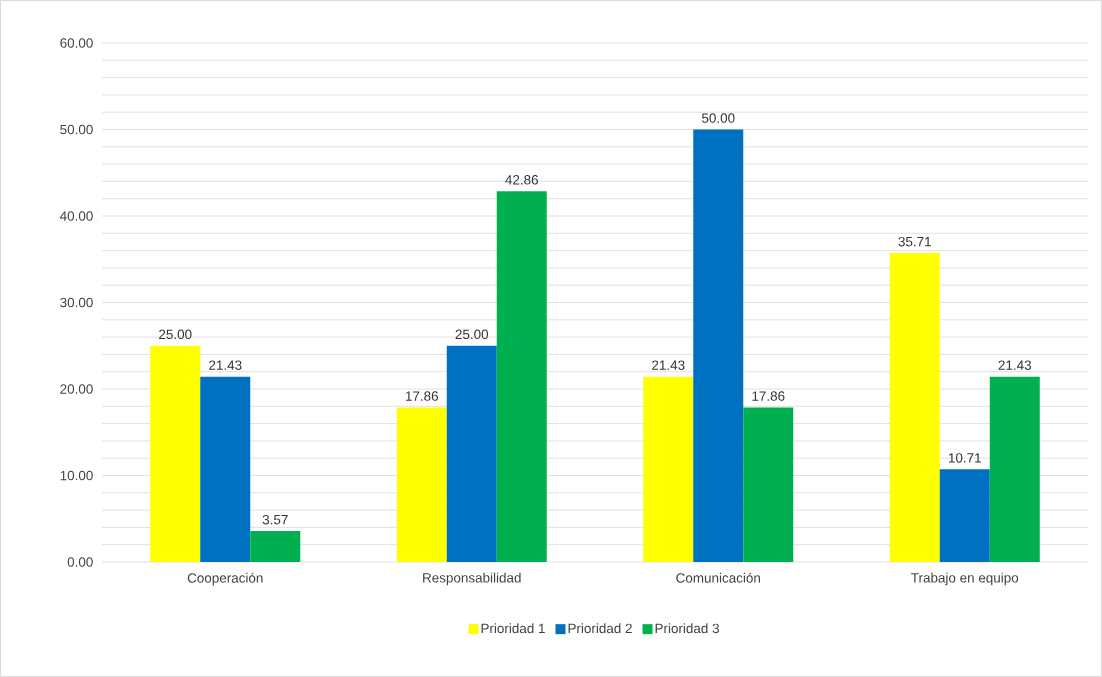  Describe the element at coordinates (600, 628) in the screenshot. I see `legend-label: Prioridad 2` at that location.